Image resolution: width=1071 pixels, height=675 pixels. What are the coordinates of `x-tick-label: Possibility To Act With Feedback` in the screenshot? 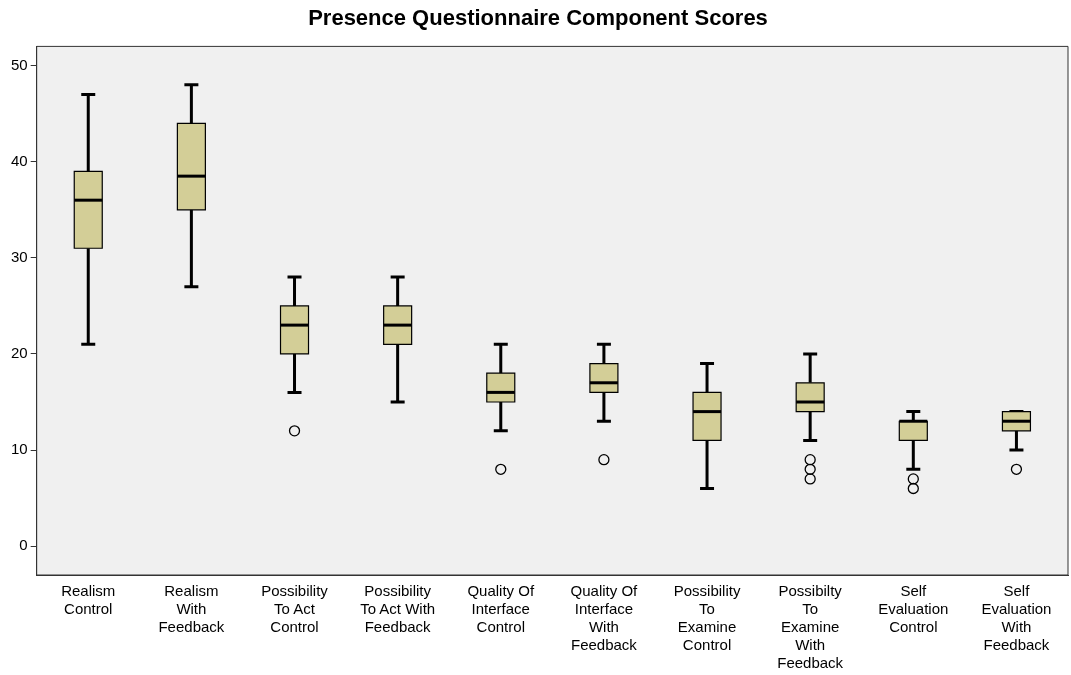 It's located at (398, 609).